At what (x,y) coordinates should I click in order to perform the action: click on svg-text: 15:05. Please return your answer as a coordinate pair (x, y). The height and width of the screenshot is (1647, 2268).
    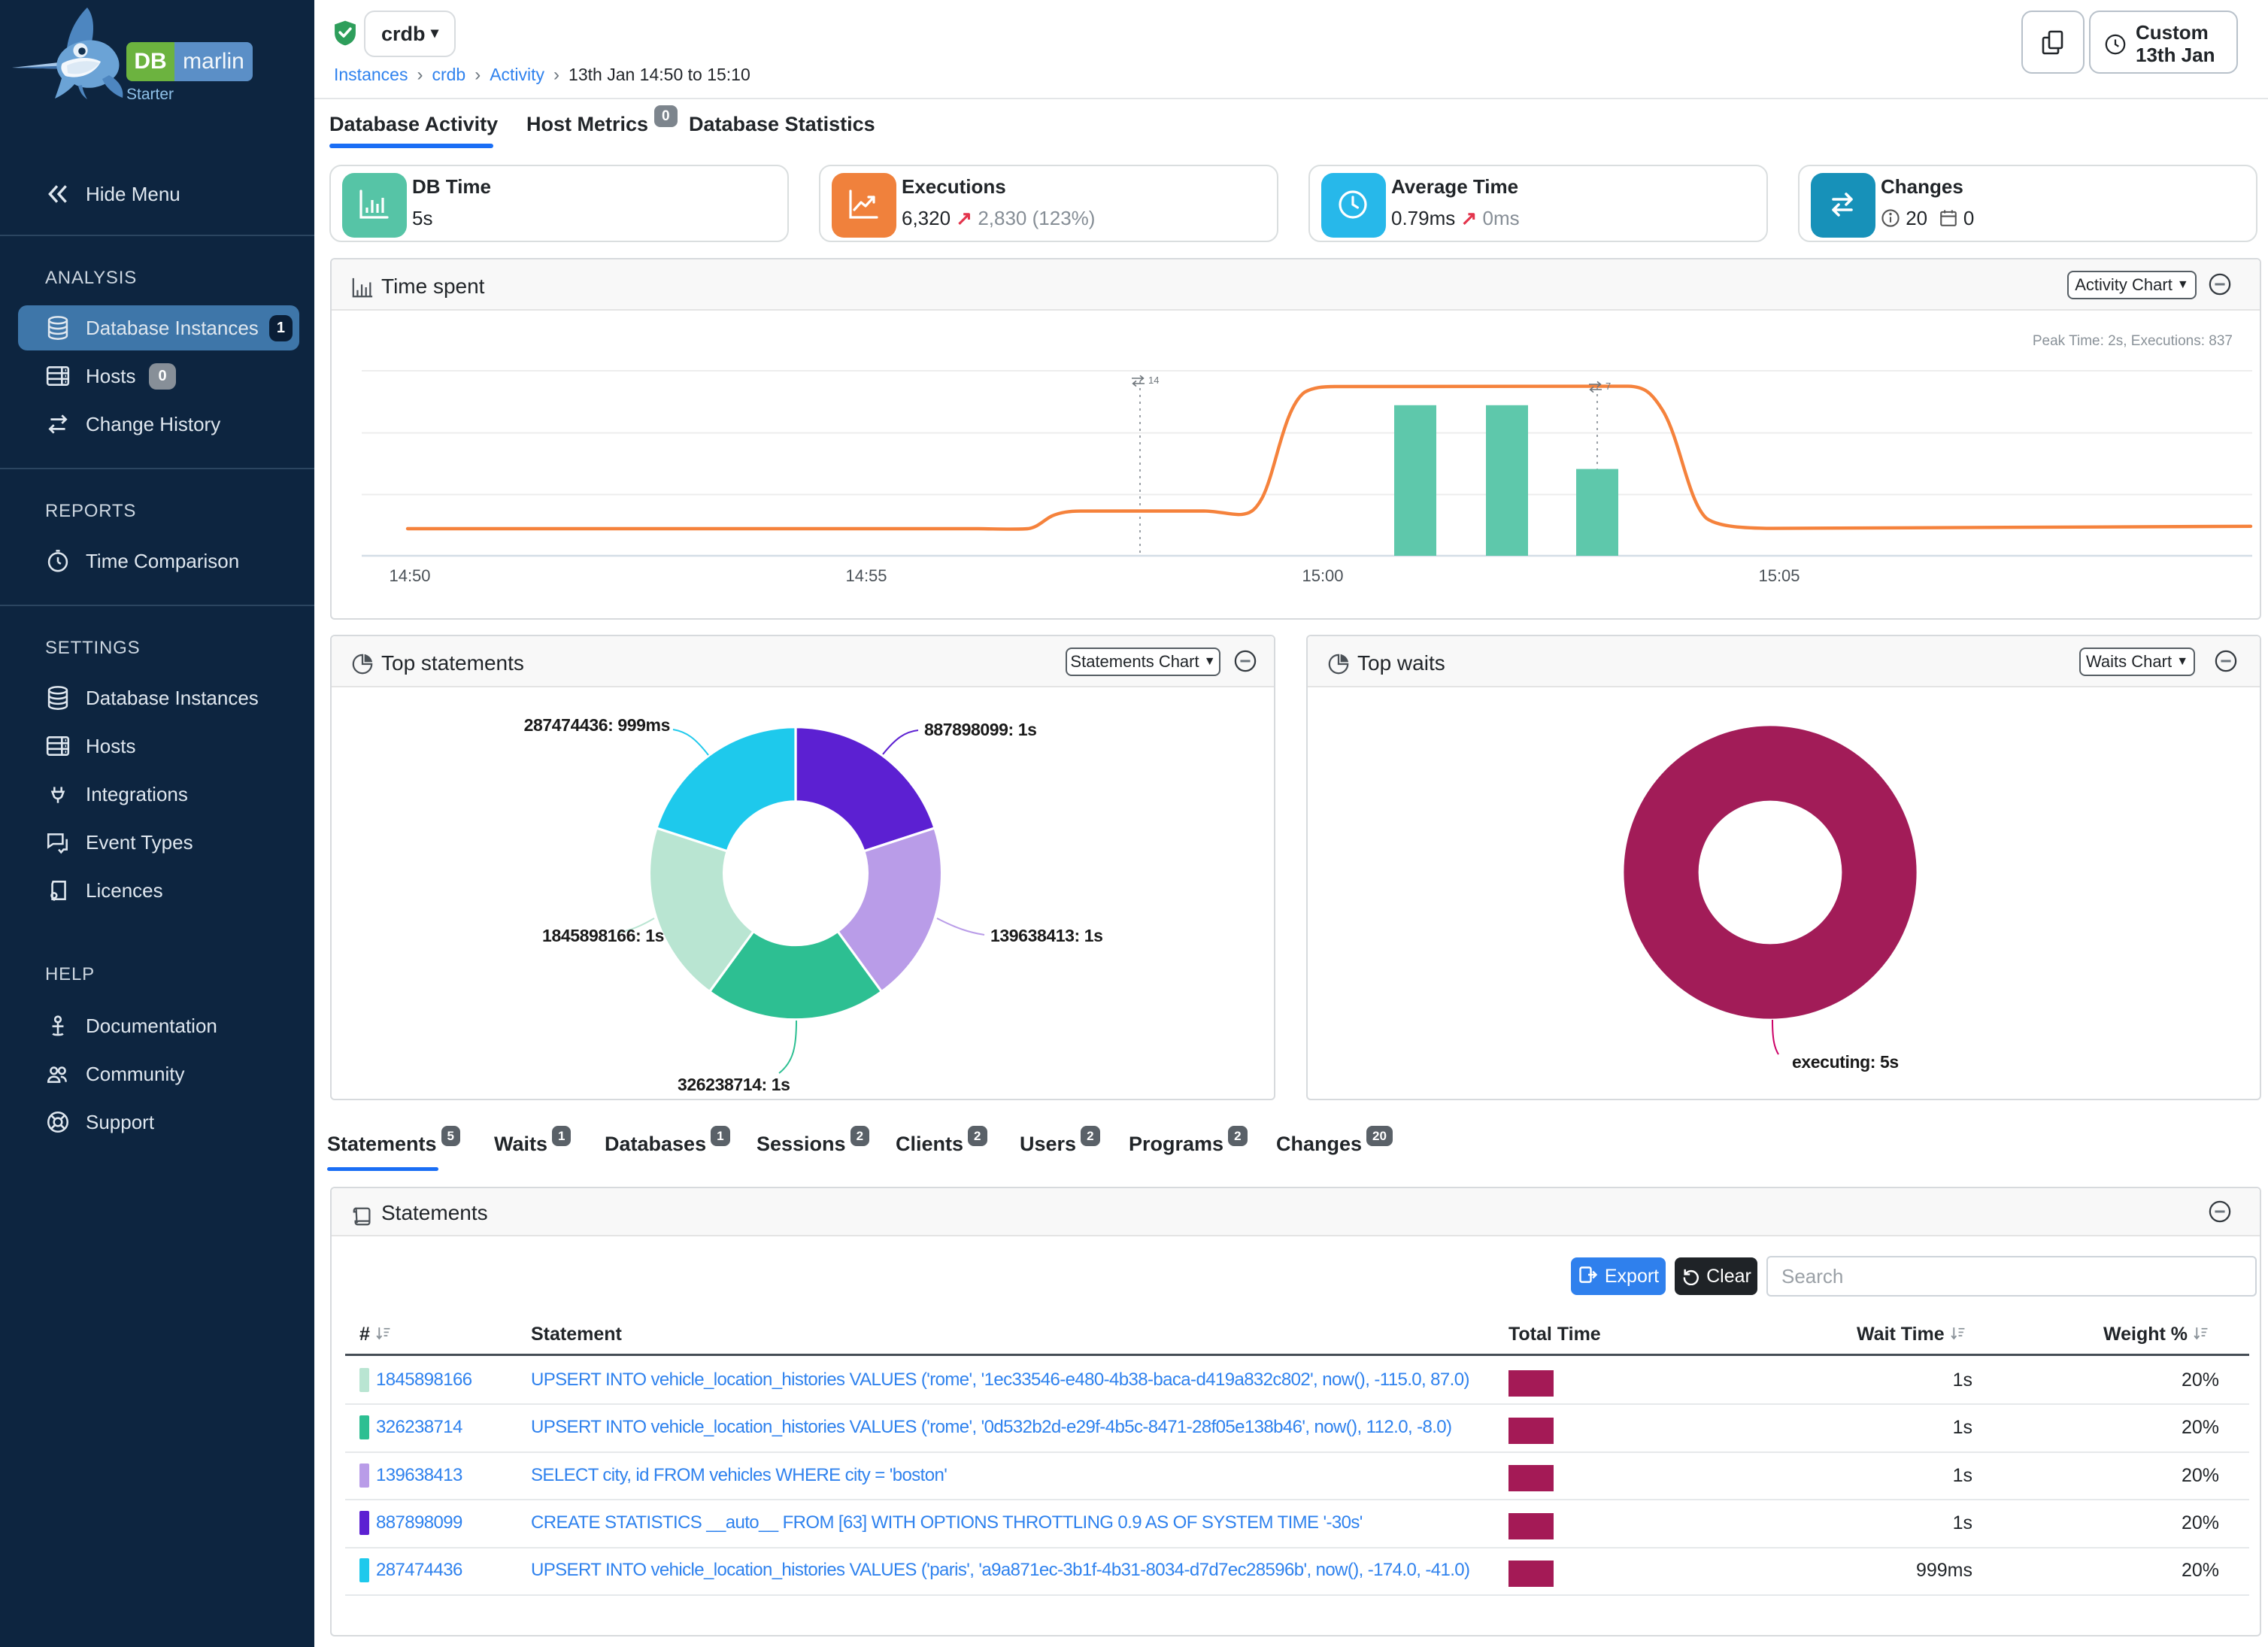
    Looking at the image, I should click on (1779, 575).